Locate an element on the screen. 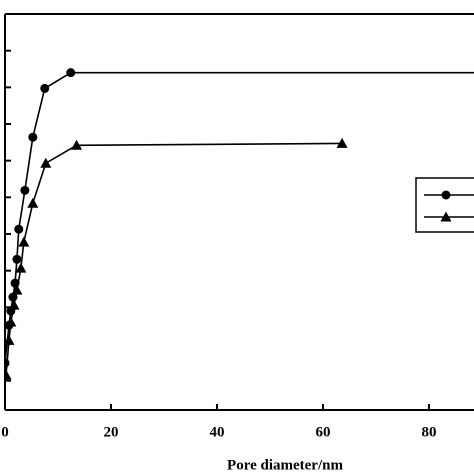 This screenshot has height=474, width=474. legend is located at coordinates (444, 205).